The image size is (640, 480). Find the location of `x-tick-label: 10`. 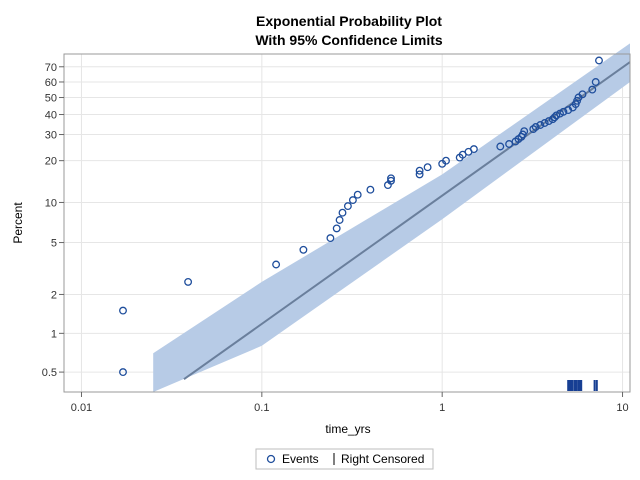

x-tick-label: 10 is located at coordinates (622, 408).